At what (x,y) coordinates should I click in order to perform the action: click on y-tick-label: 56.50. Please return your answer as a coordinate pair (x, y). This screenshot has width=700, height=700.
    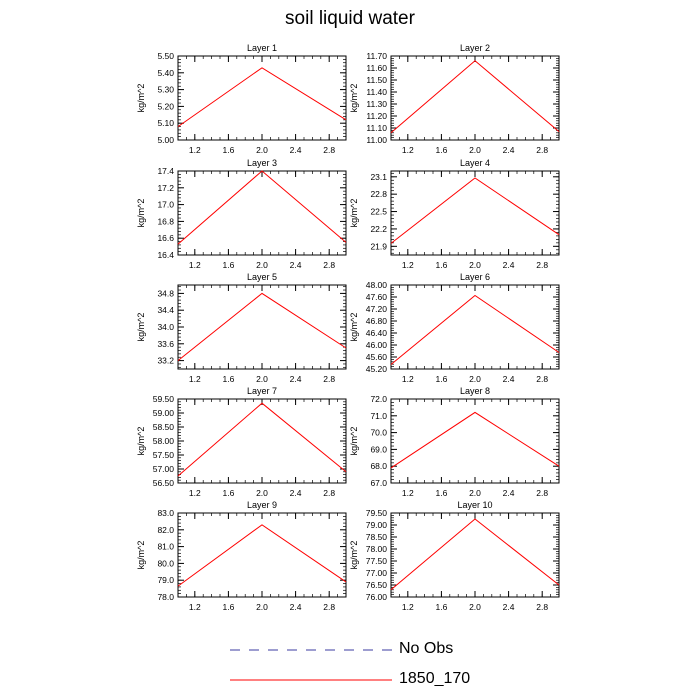
    Looking at the image, I should click on (164, 483).